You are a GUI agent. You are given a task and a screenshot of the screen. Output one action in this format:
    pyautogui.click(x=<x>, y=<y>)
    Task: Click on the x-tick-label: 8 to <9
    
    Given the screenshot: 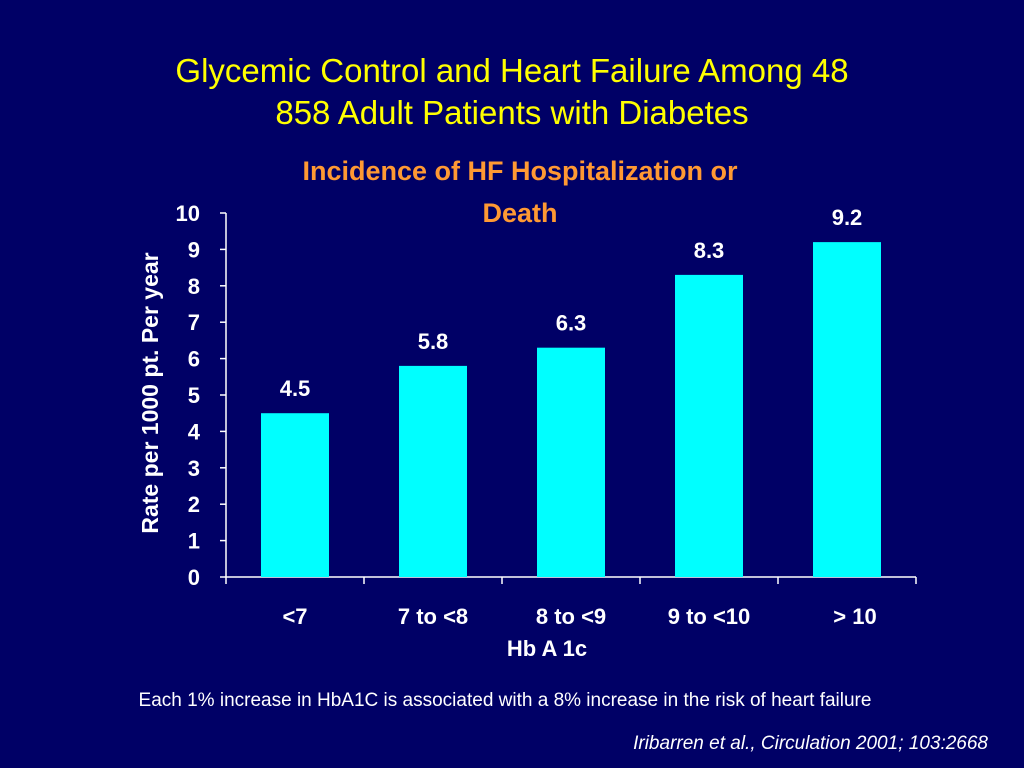 What is the action you would take?
    pyautogui.click(x=571, y=616)
    